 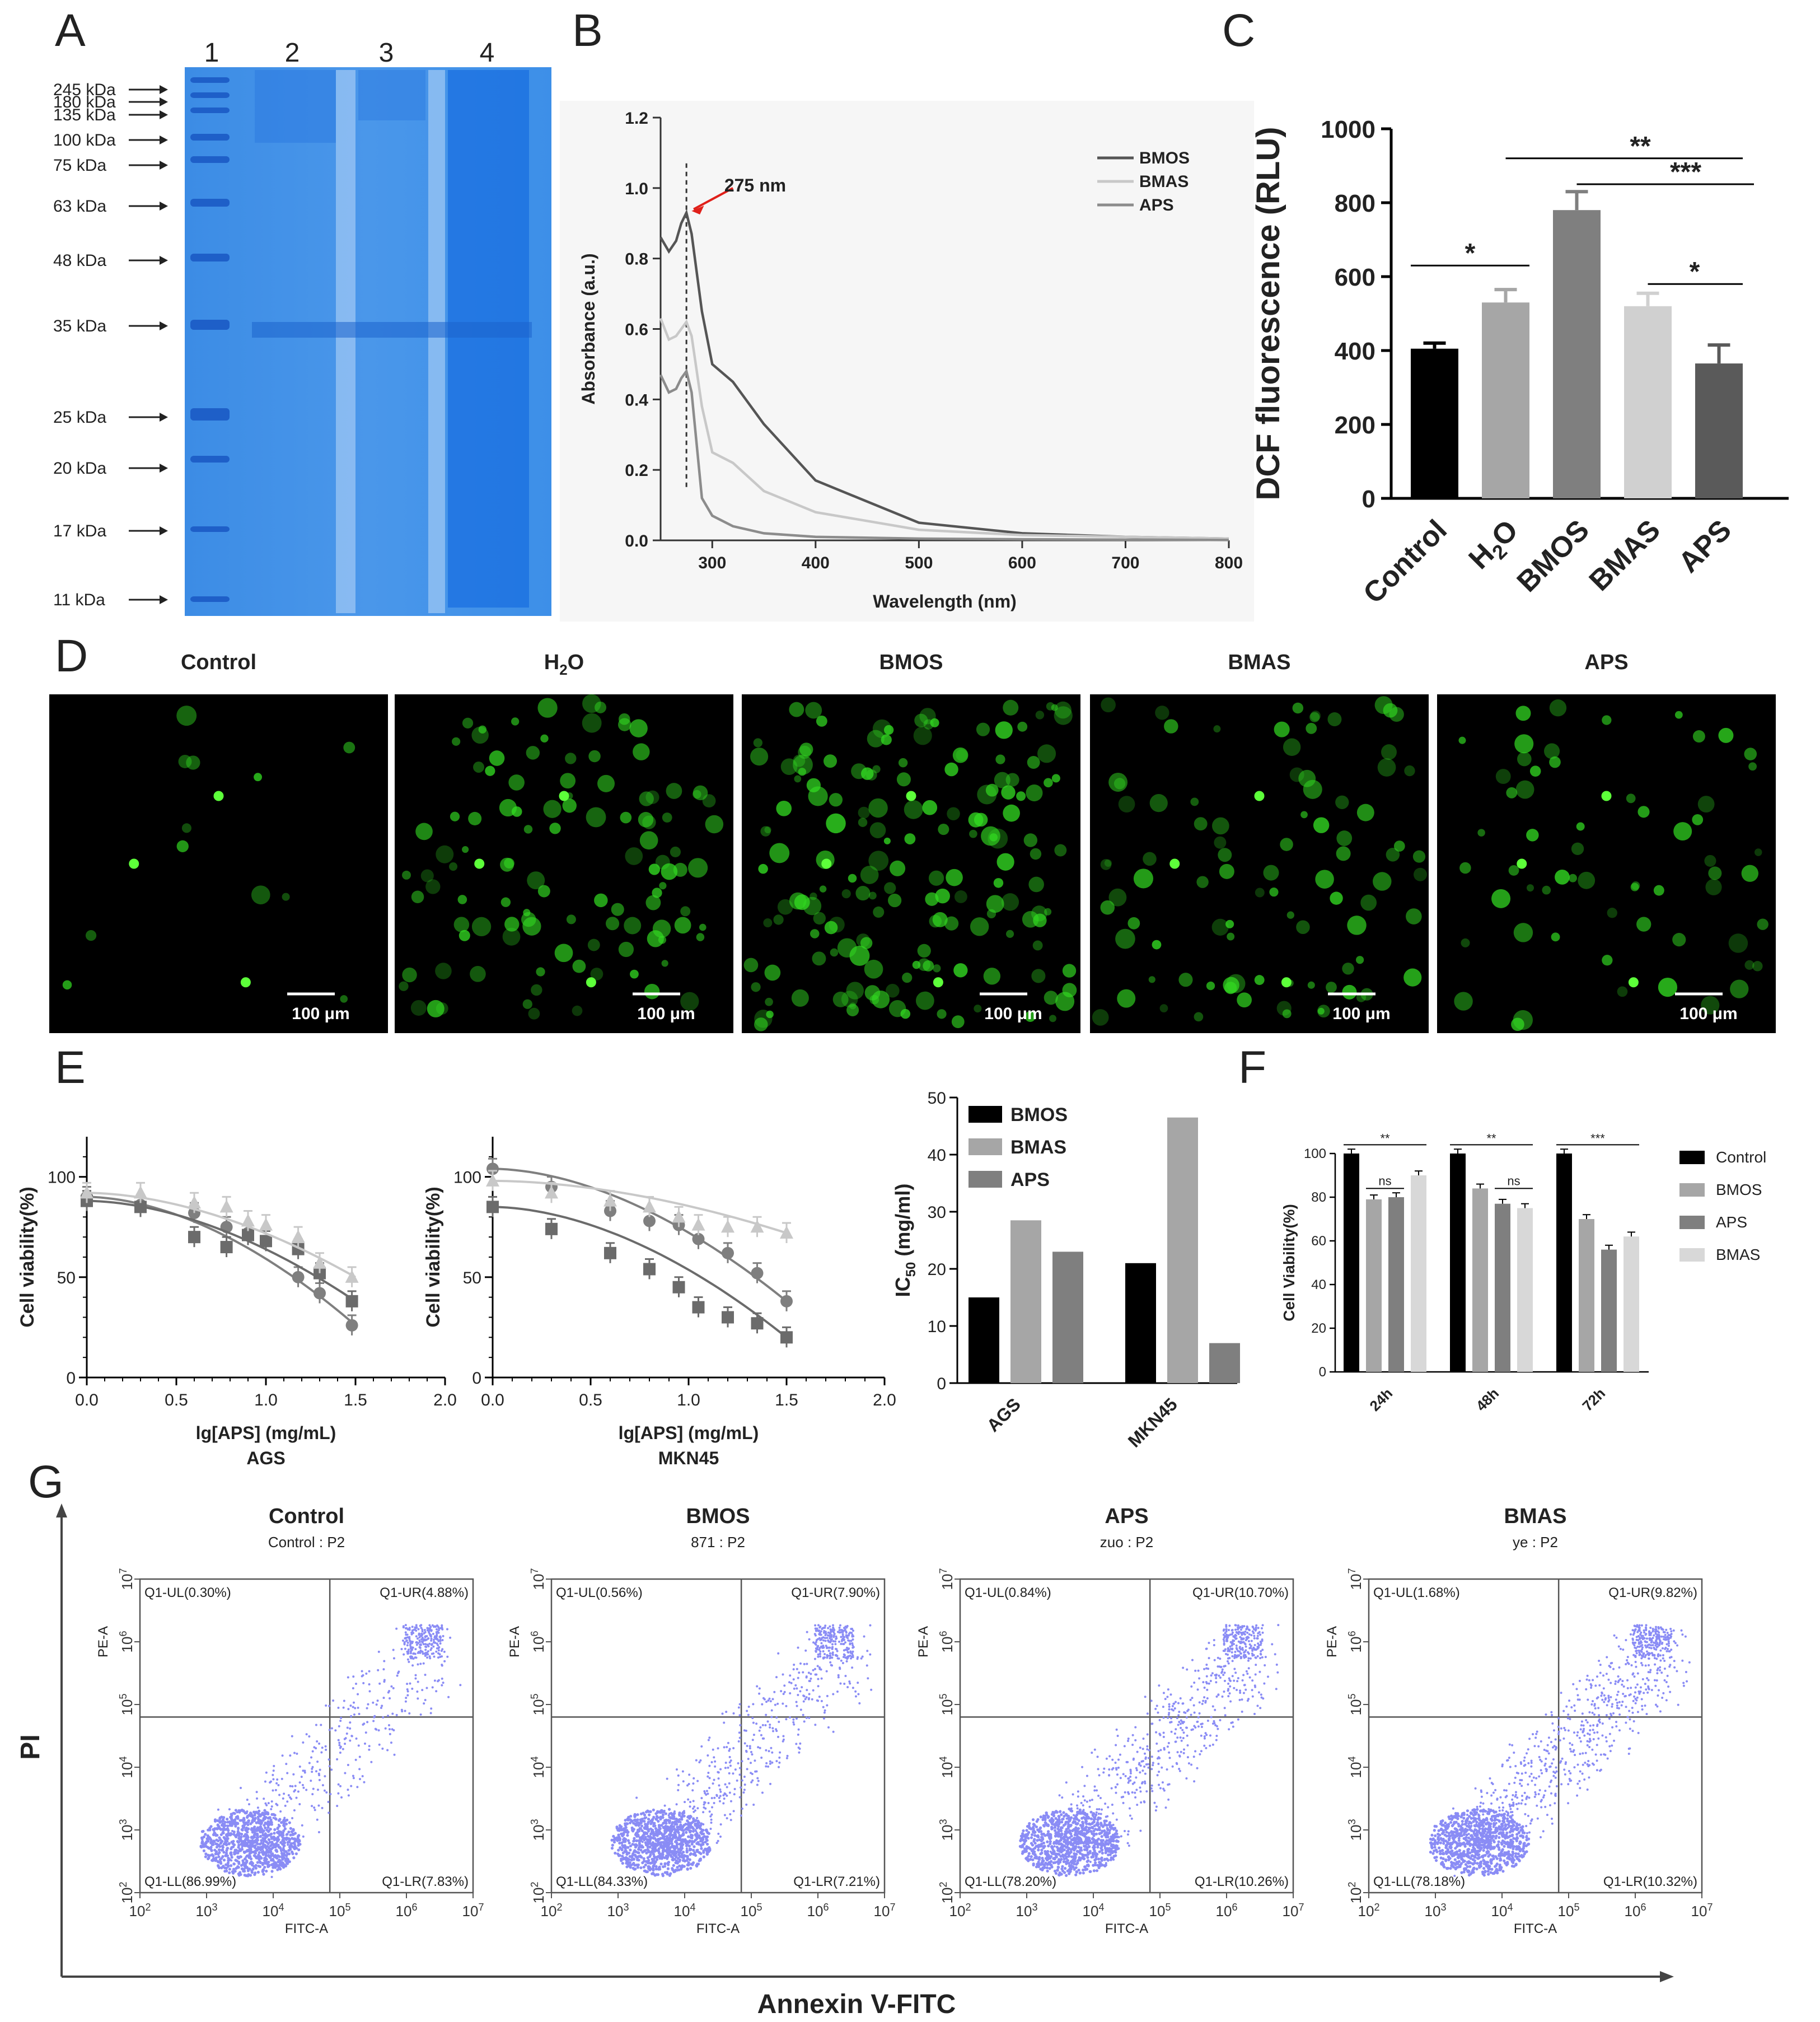 I want to click on legend-swatch, so click(x=986, y=1114).